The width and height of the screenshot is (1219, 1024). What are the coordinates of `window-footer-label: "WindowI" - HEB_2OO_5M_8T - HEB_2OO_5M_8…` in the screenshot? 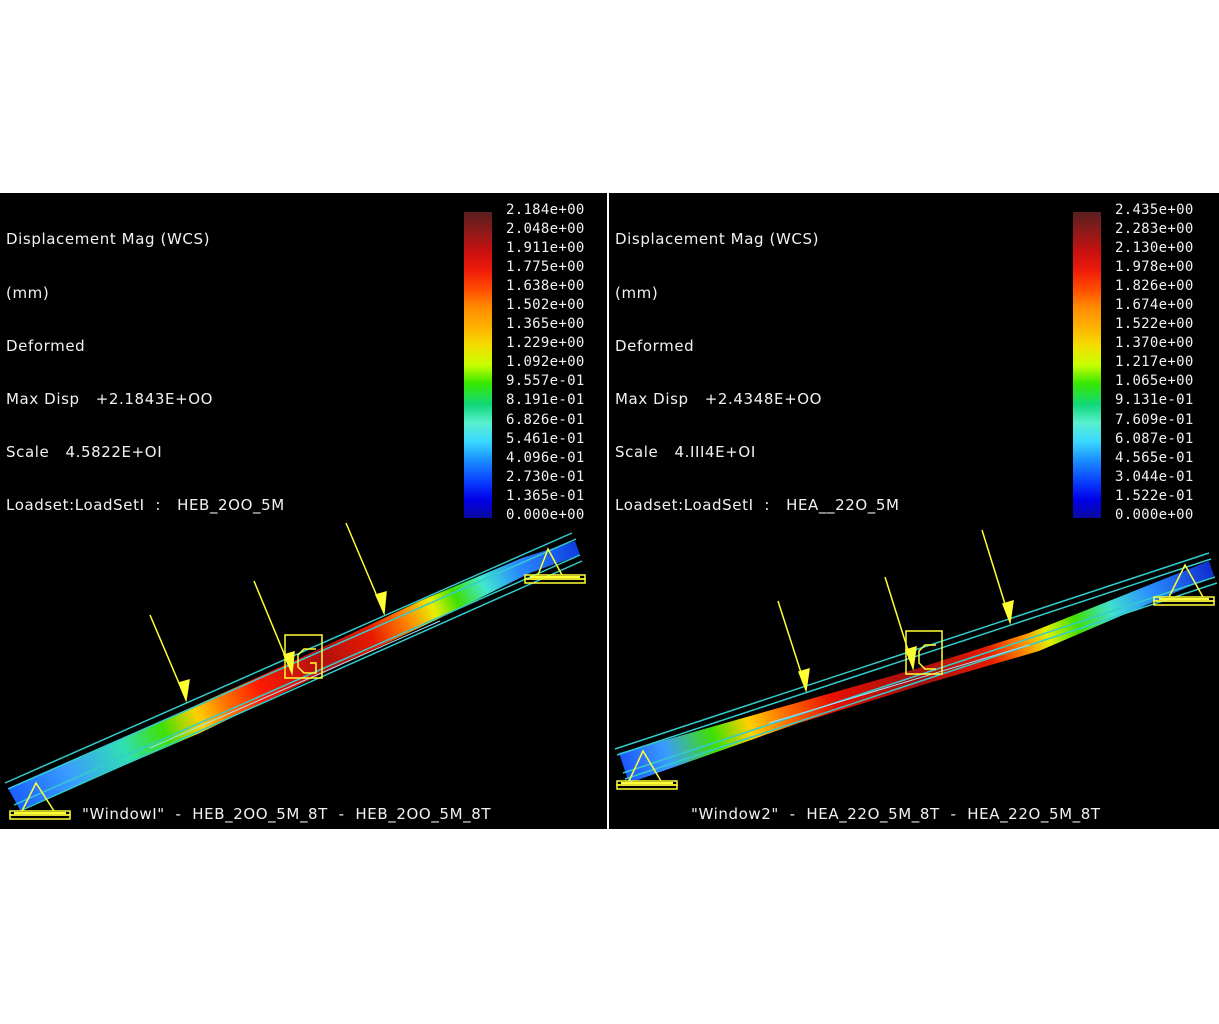 It's located at (287, 814).